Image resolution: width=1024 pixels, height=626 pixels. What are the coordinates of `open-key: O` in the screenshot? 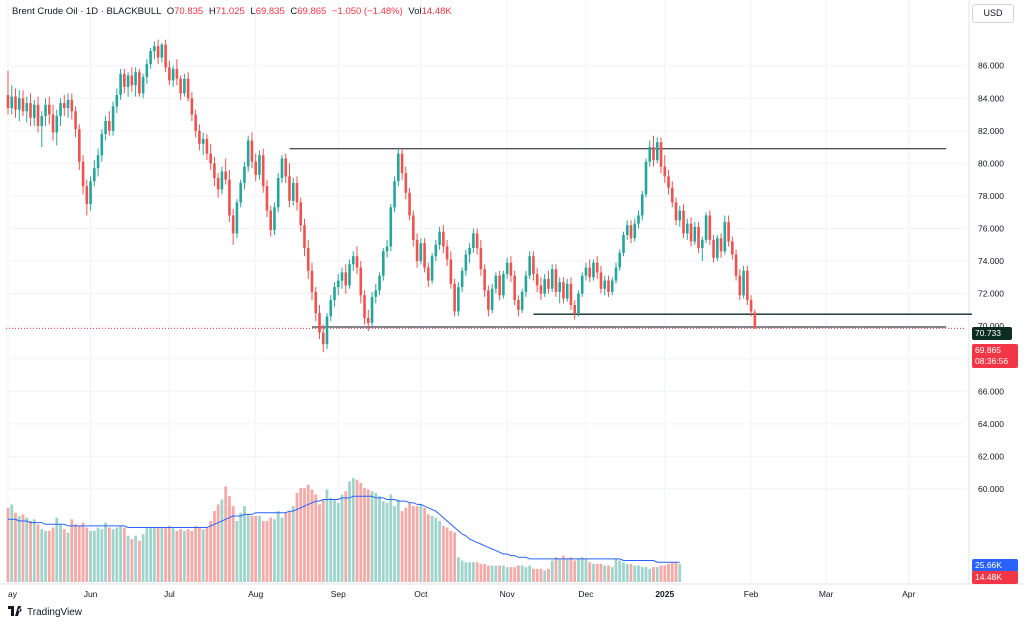 It's located at (170, 11).